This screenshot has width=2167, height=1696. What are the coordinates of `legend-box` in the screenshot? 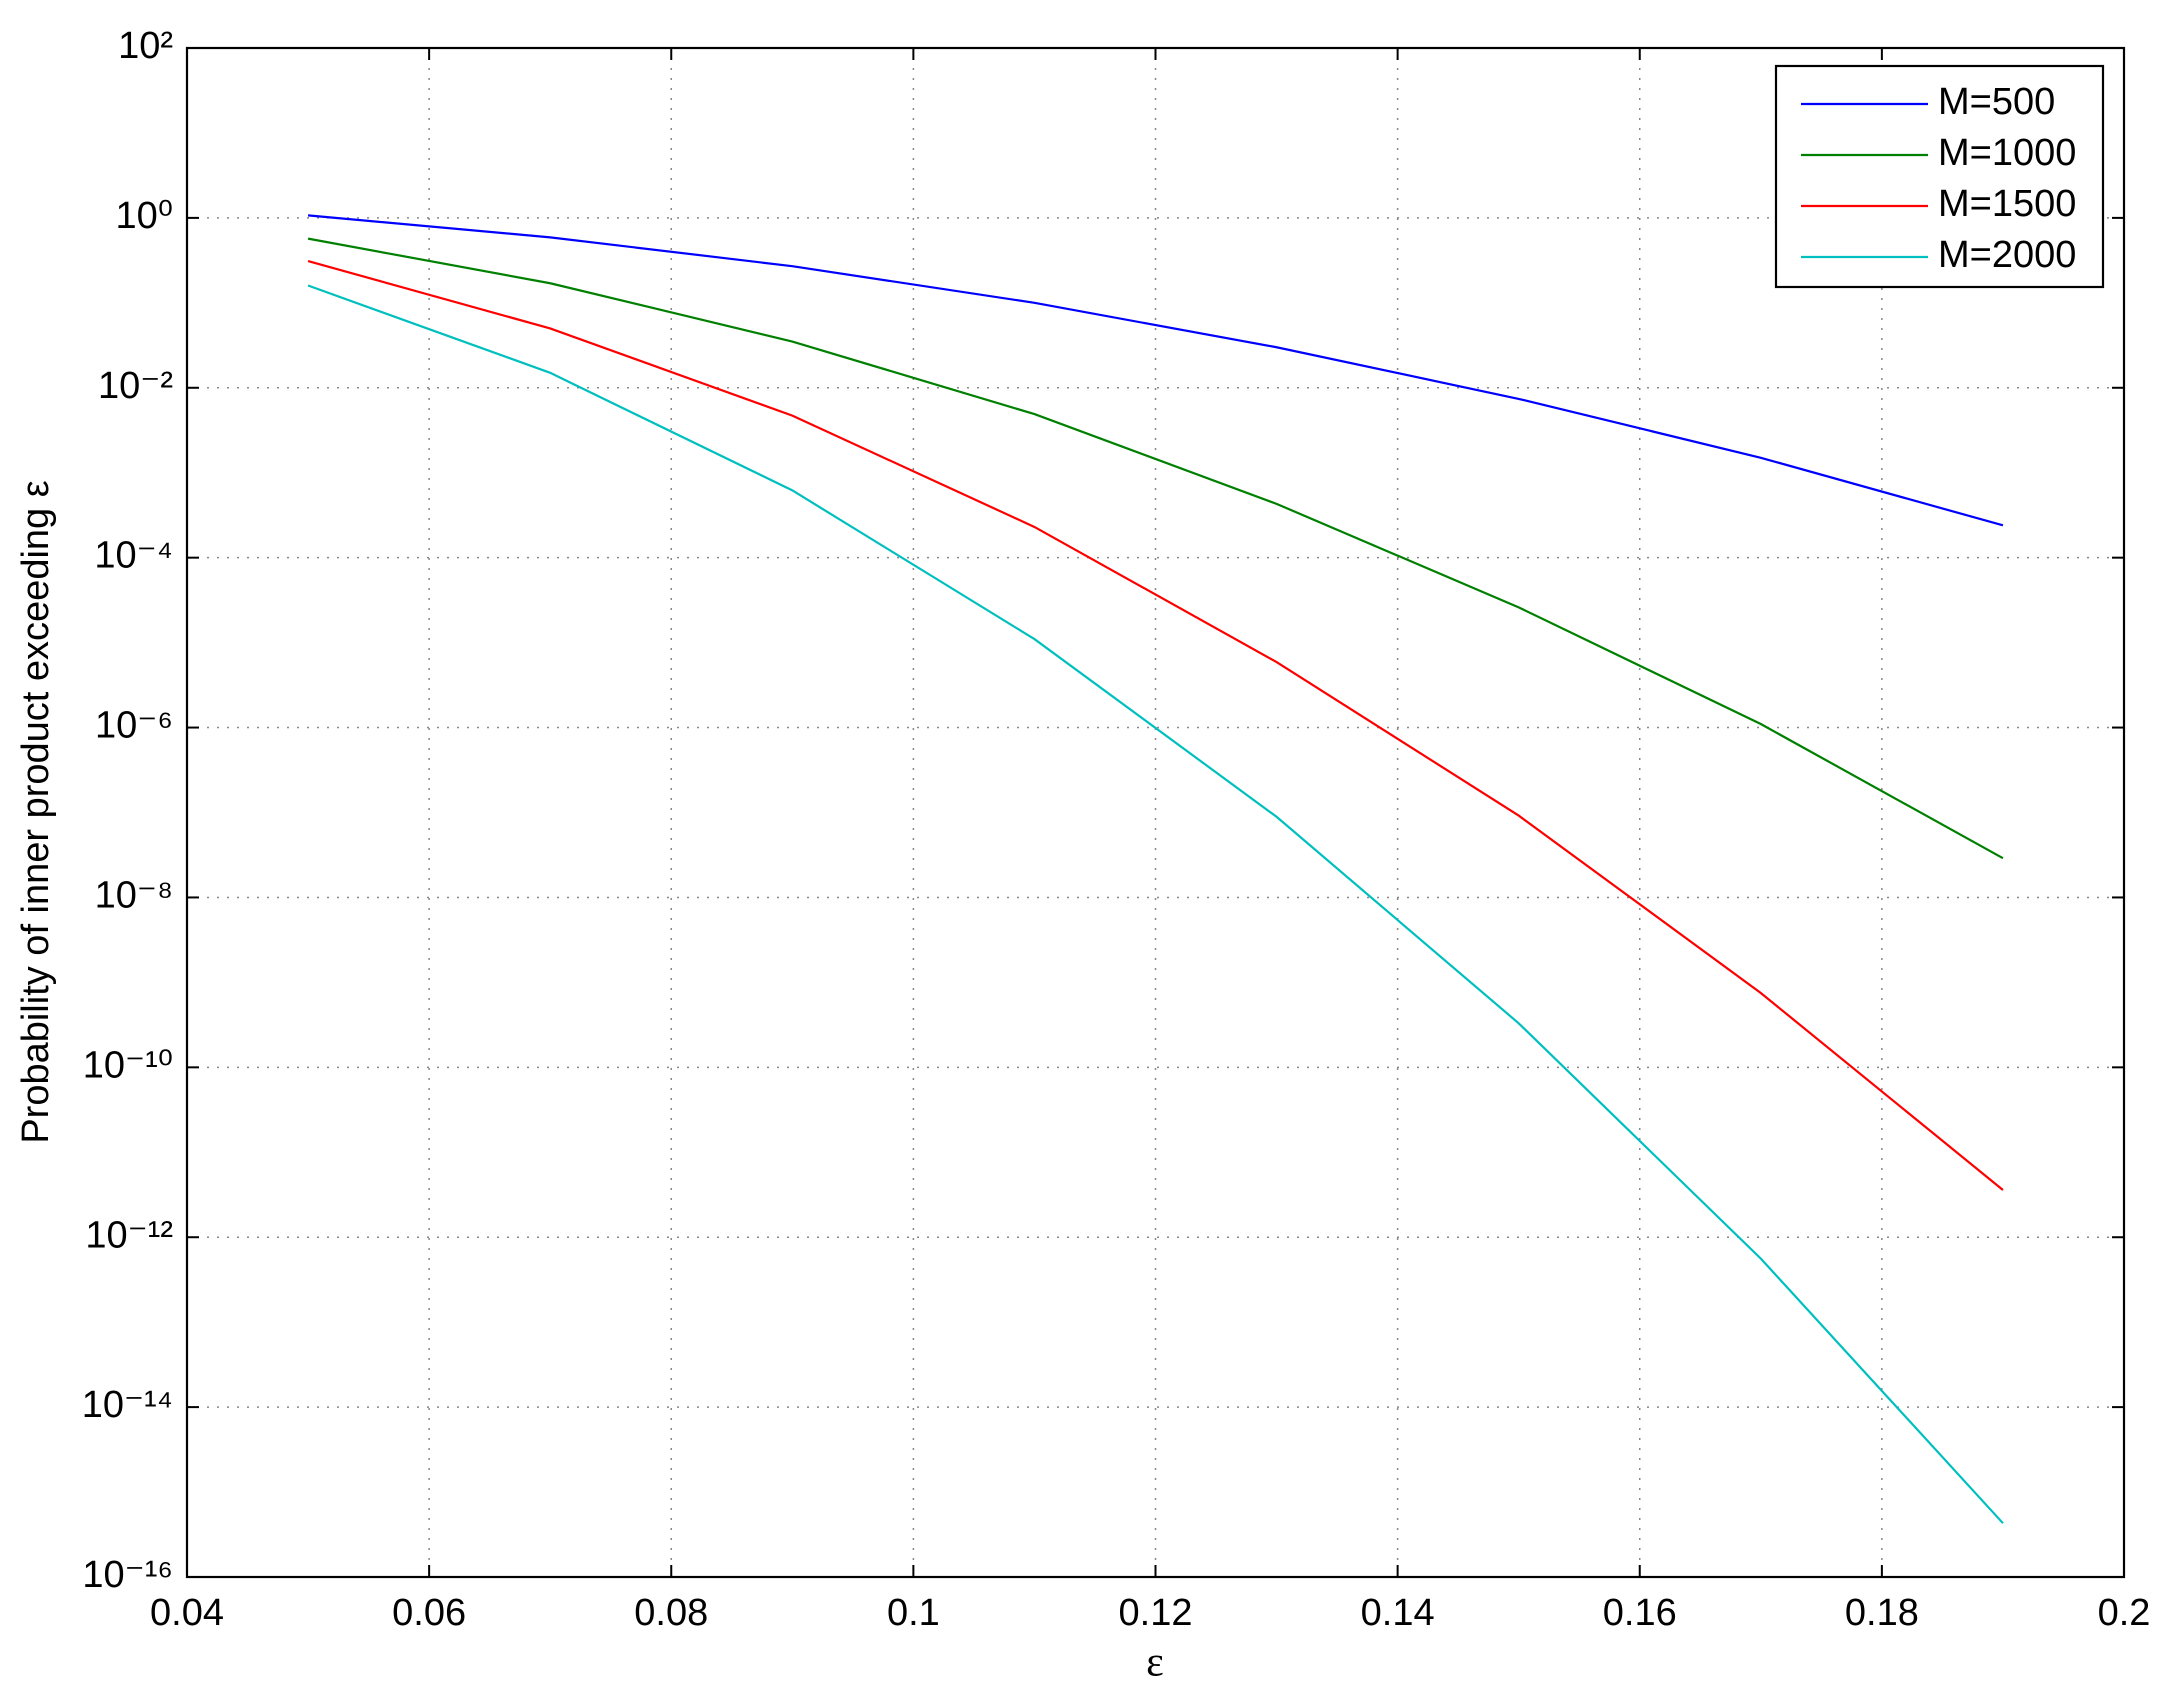 It's located at (1939, 176).